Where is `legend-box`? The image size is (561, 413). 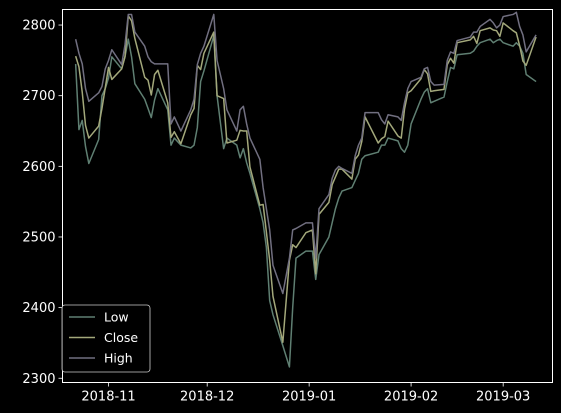
legend-box is located at coordinates (106, 338).